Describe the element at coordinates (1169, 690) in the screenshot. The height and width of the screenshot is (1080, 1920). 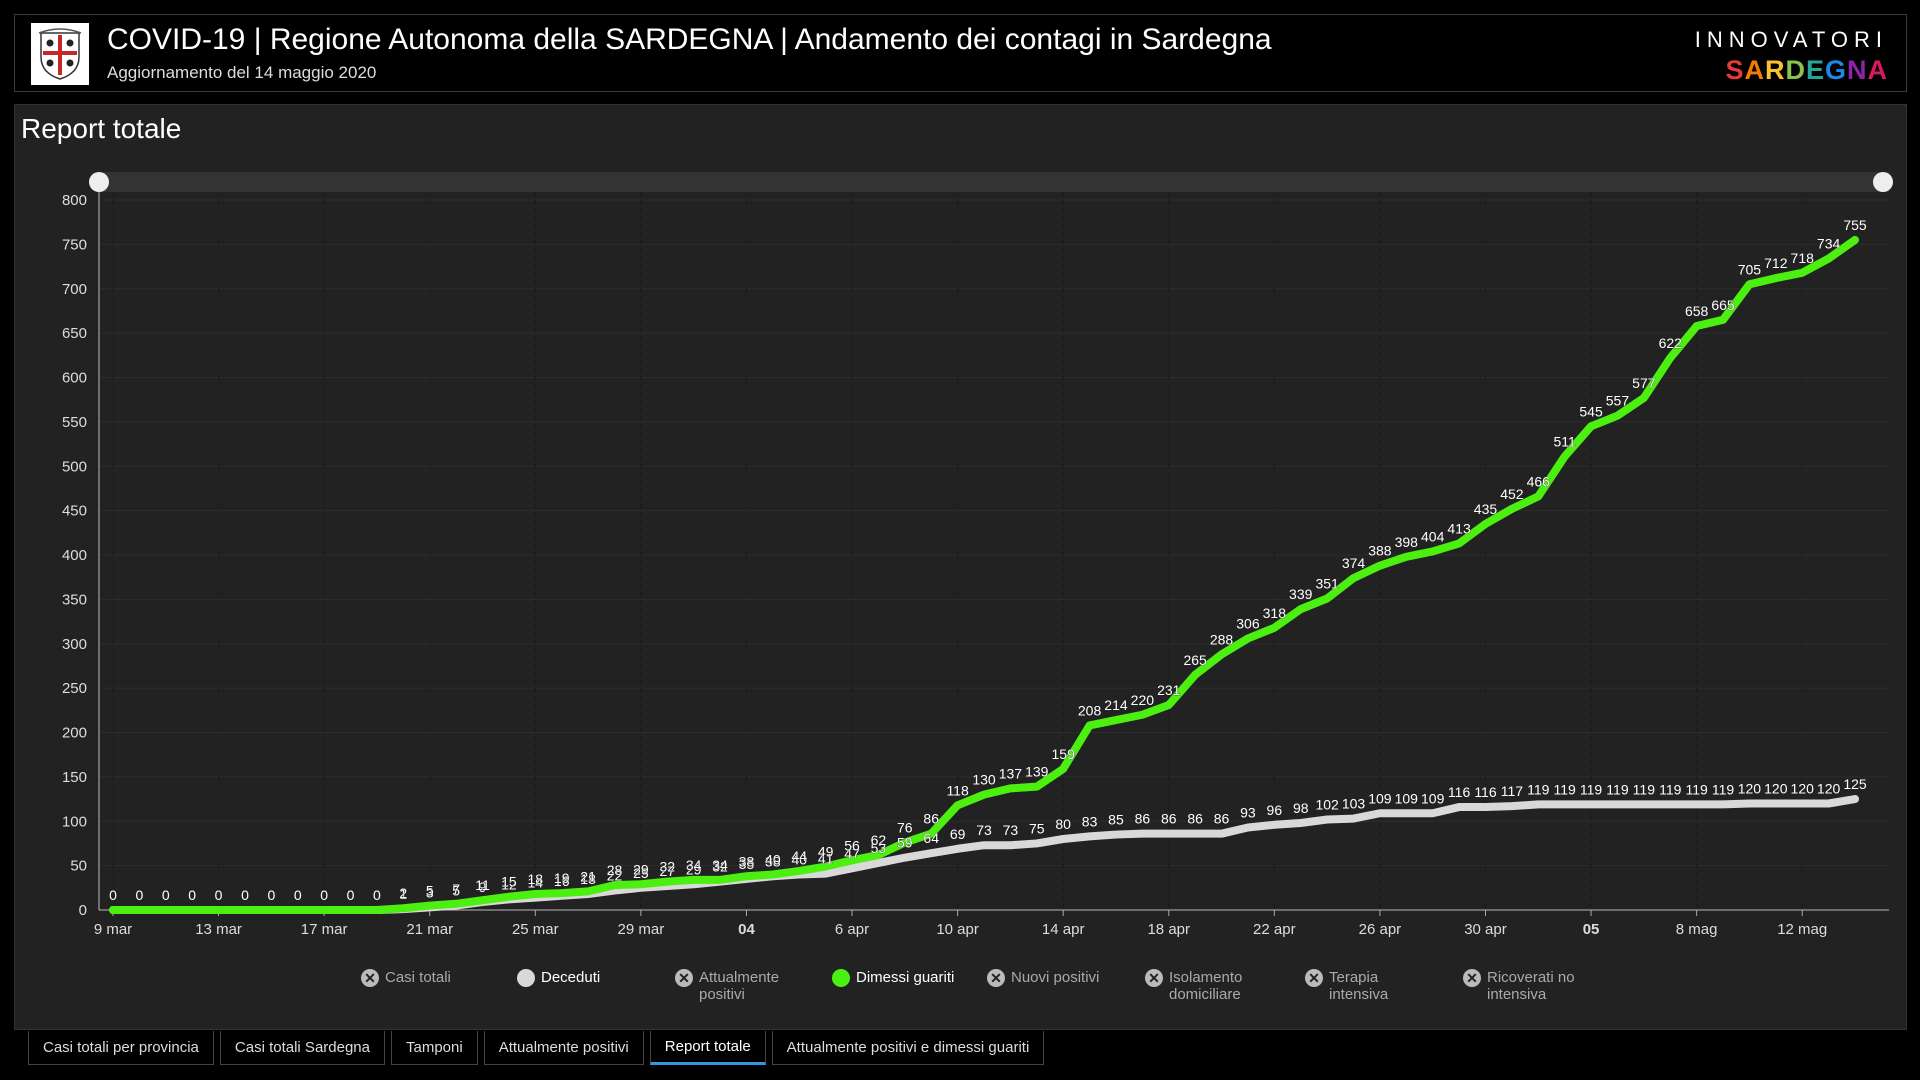
I see `data-label: 231` at that location.